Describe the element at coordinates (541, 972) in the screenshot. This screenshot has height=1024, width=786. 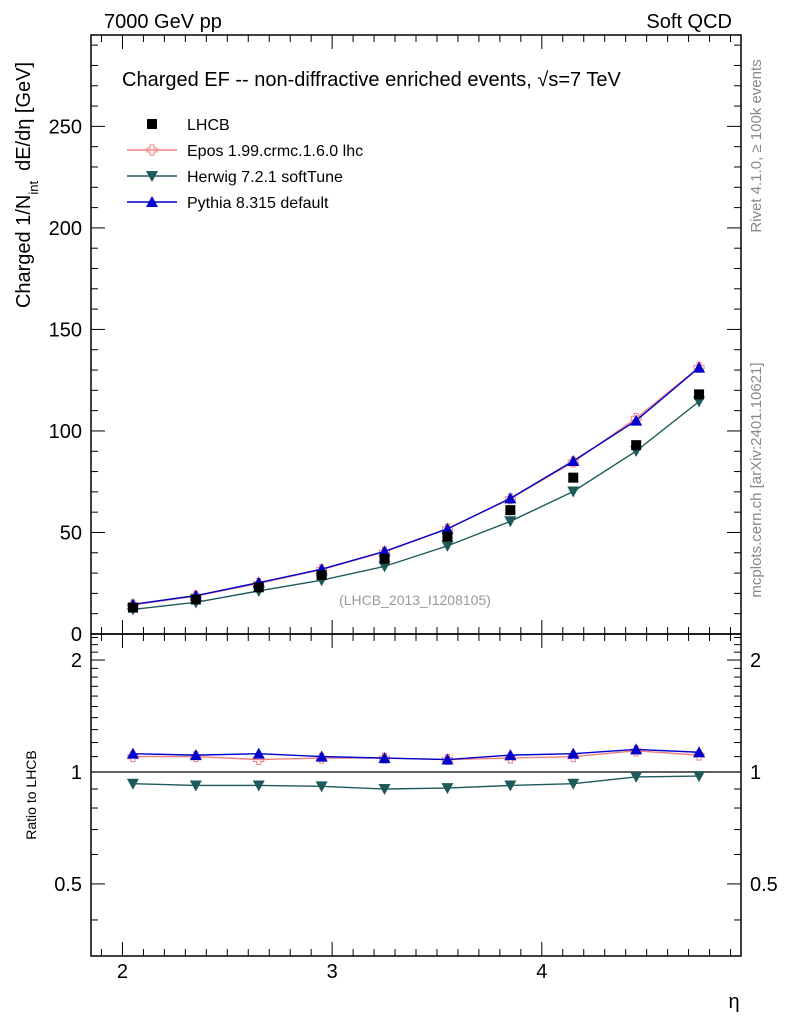
I see `x-tick-label: 4` at that location.